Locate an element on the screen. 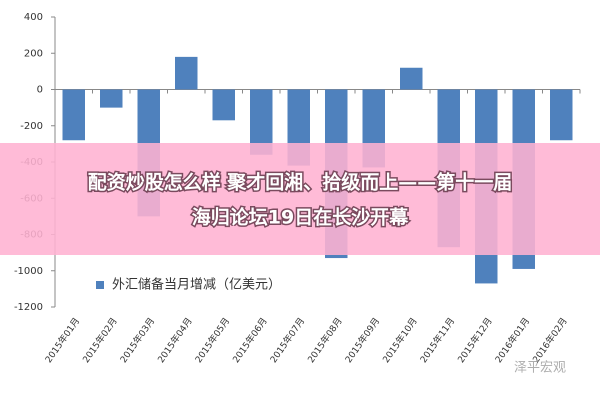 This screenshot has height=400, width=600. legend-label: 外汇储备当月增减（亿美元） is located at coordinates (196, 285).